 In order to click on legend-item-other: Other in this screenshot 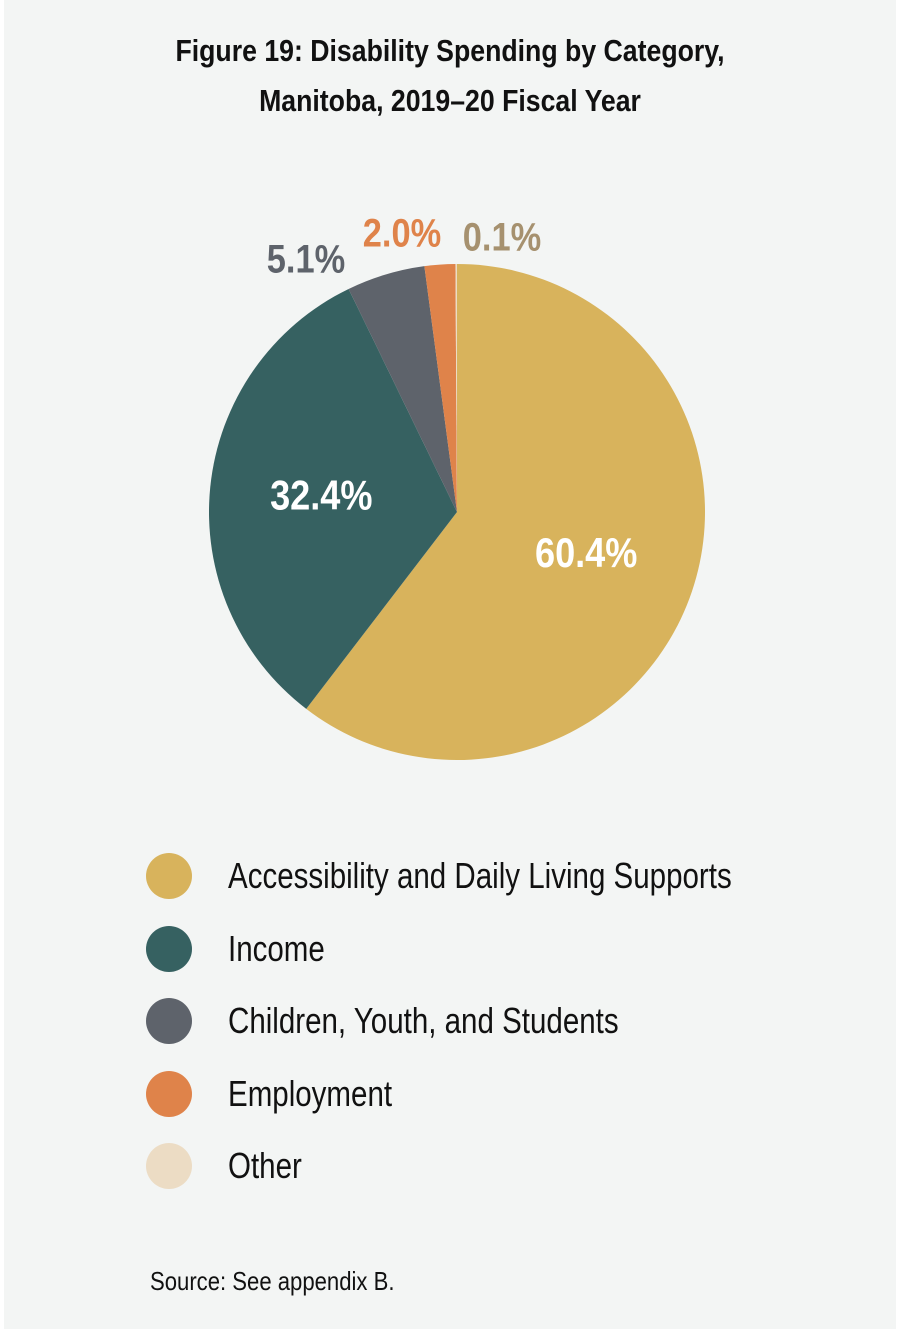, I will do `click(496, 1174)`.